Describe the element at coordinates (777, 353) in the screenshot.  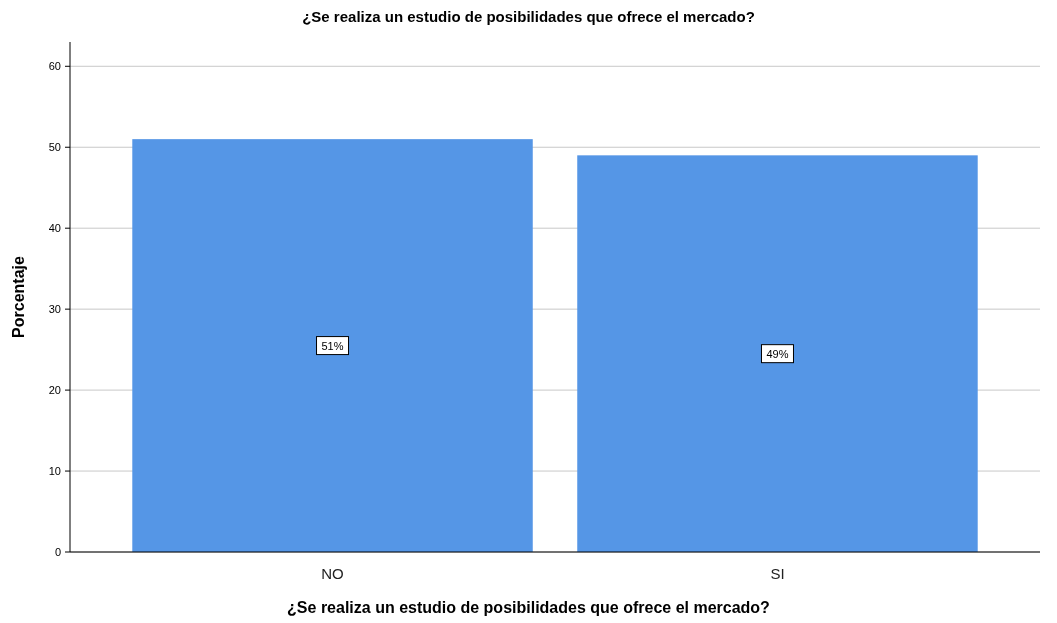
I see `data-label: 49%` at that location.